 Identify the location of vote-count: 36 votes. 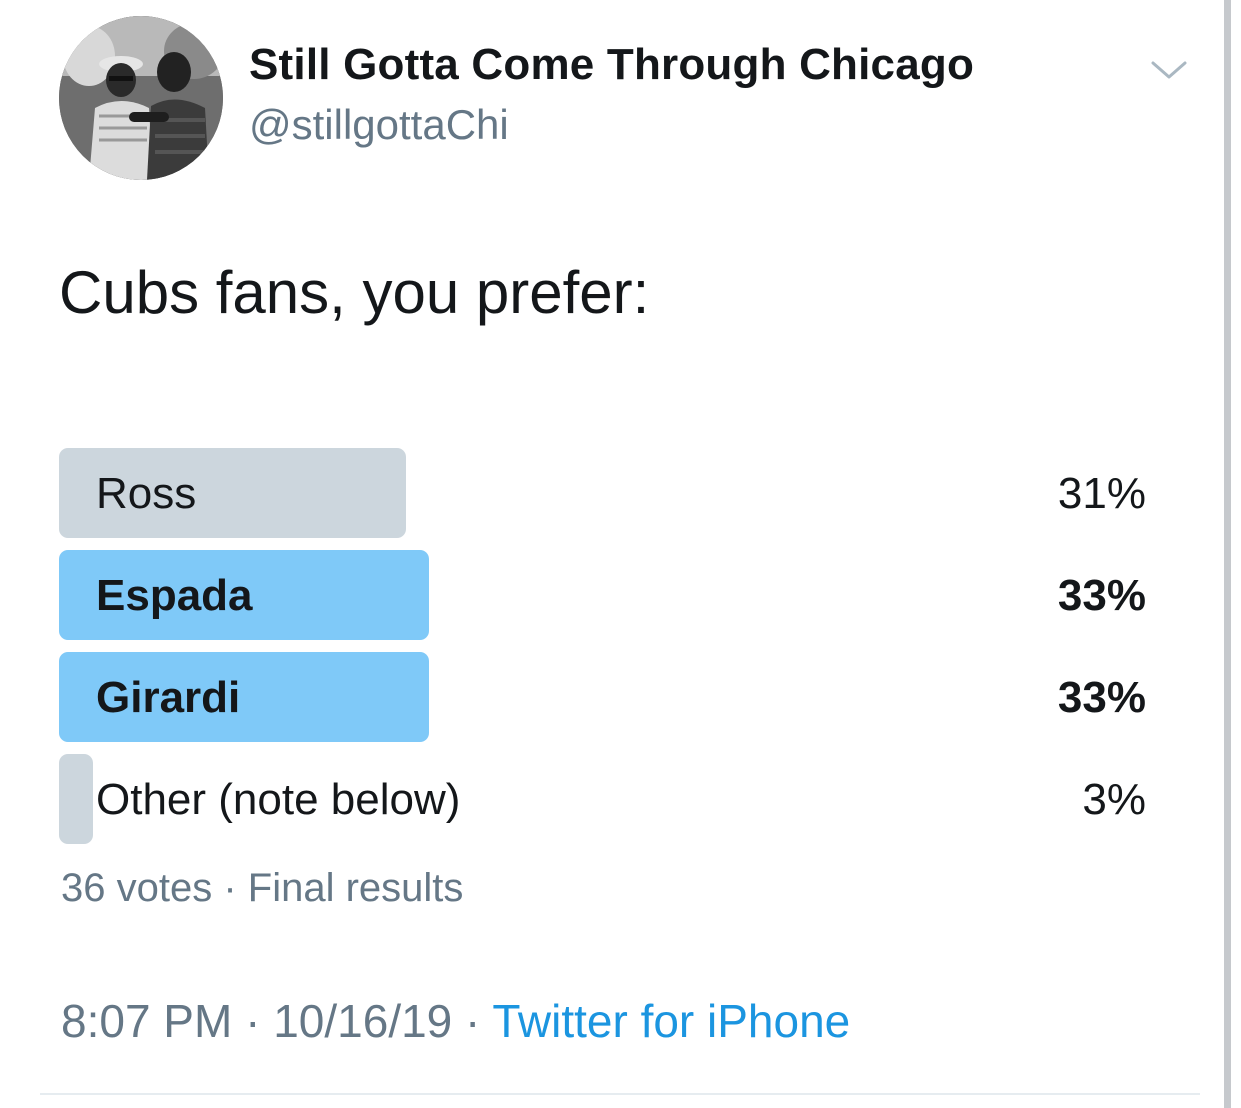
(137, 888).